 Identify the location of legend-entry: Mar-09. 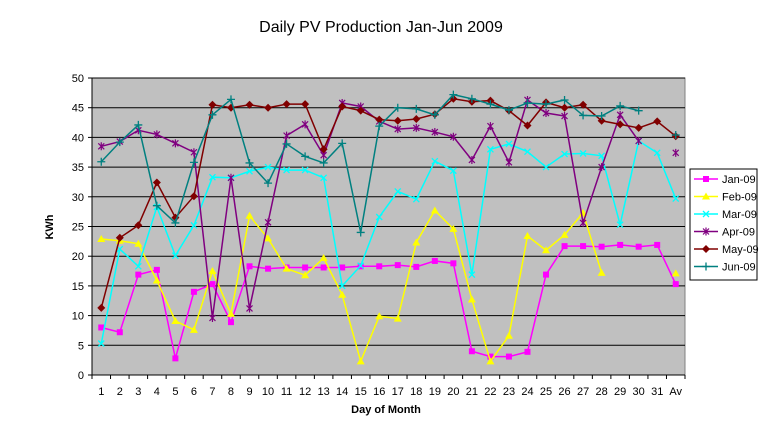
(725, 215).